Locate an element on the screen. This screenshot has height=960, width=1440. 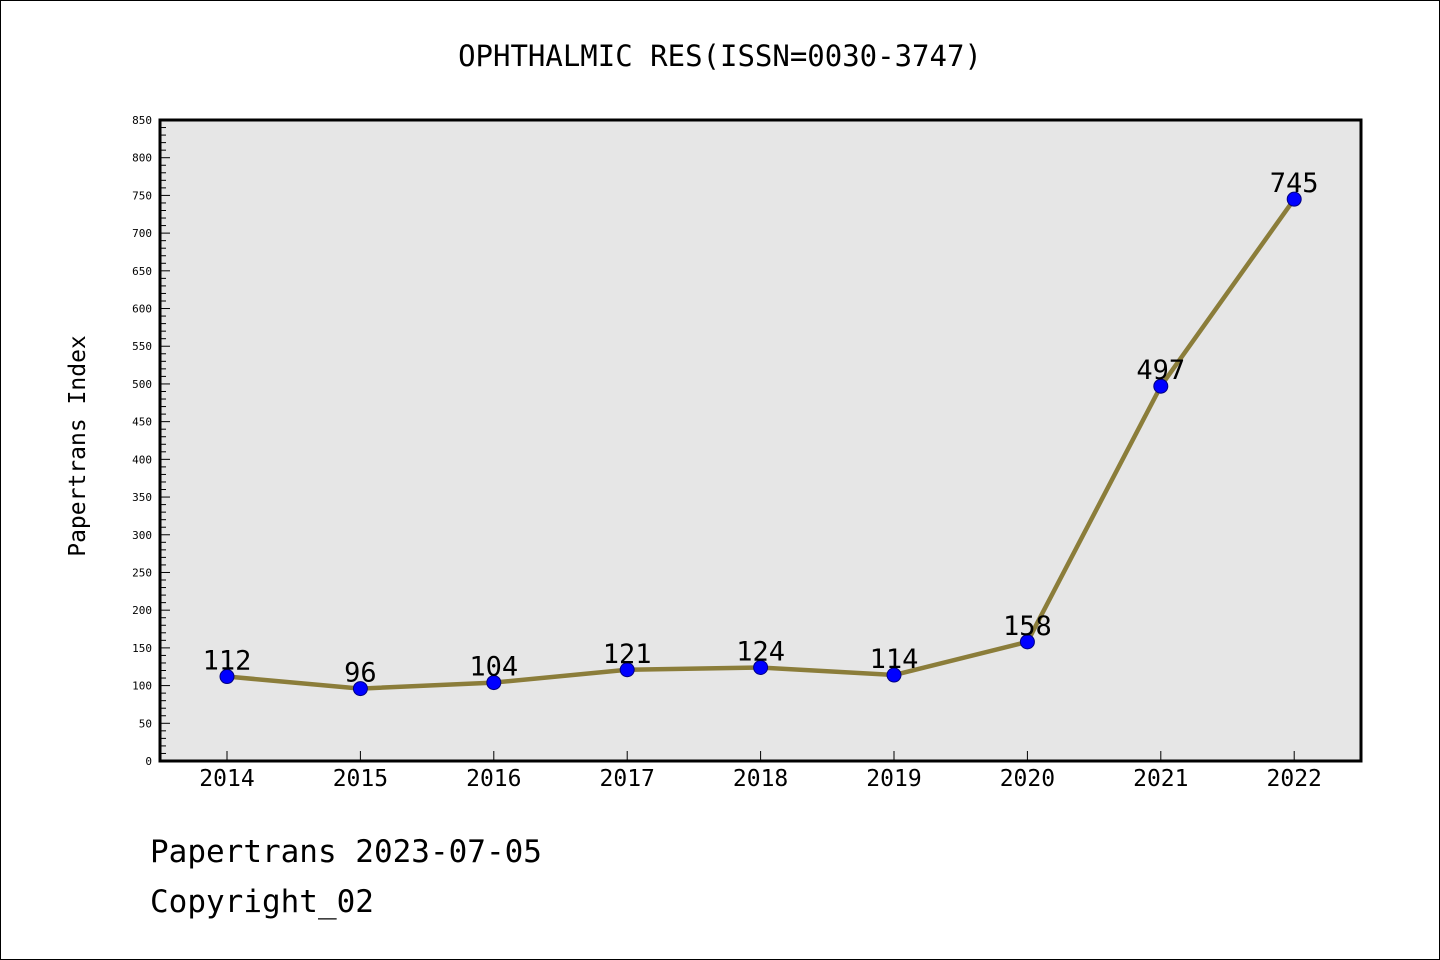
y-tick-label: 200 is located at coordinates (142, 610).